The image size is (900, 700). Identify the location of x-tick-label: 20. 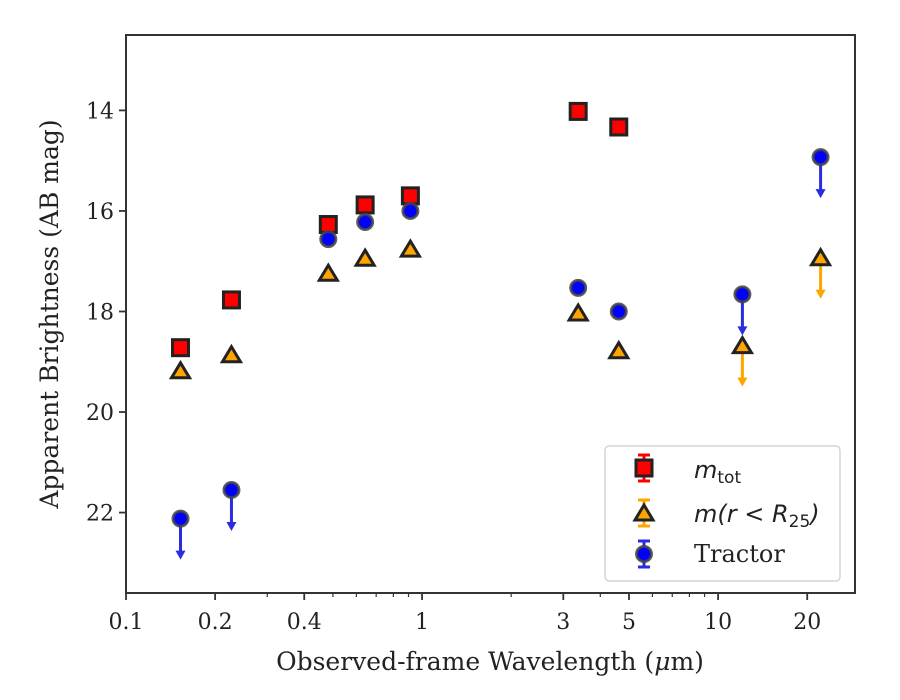
(807, 622).